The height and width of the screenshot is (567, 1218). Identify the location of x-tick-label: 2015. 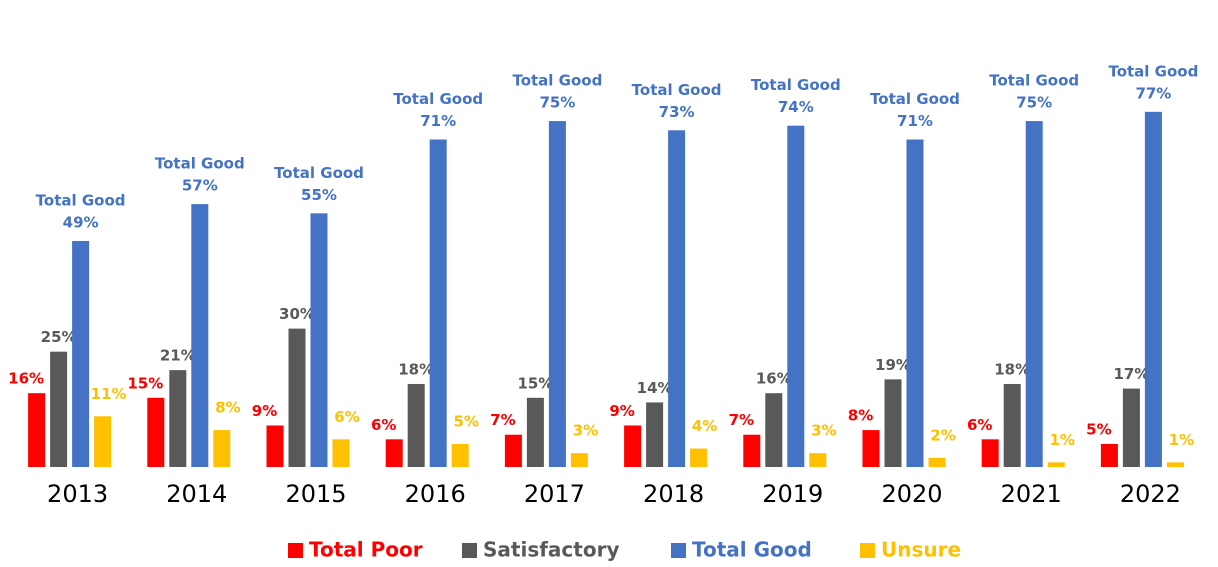
(315, 494).